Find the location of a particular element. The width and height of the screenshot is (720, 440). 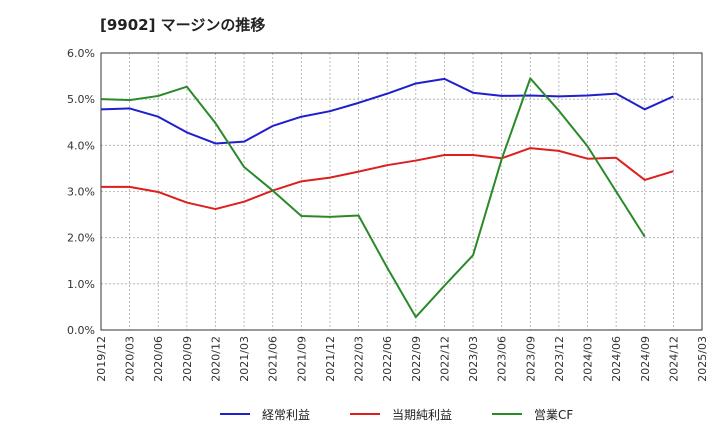

chart-title: [9902] マージンの推移 is located at coordinates (183, 25).